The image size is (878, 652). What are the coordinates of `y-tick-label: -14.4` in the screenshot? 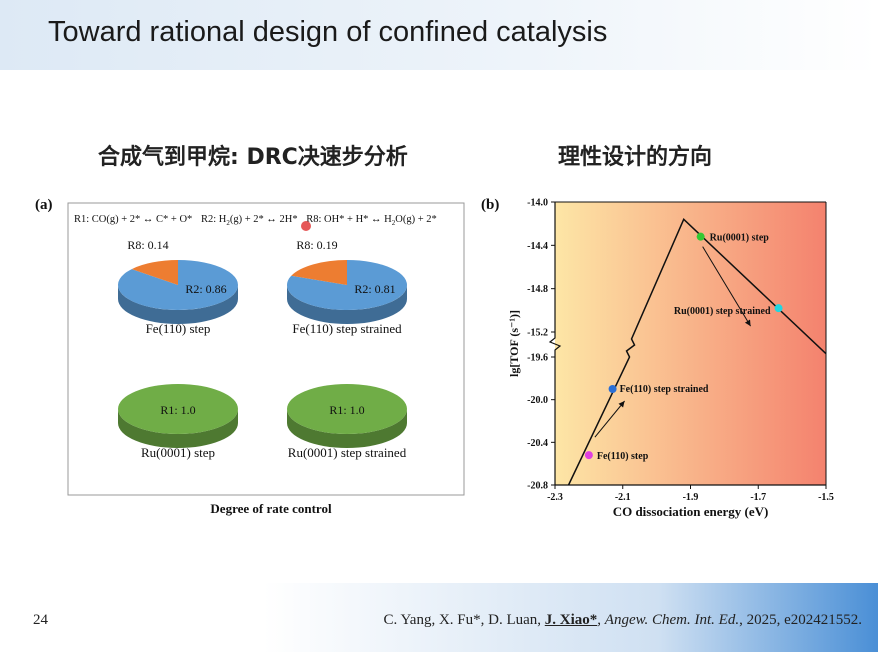 It's located at (537, 246).